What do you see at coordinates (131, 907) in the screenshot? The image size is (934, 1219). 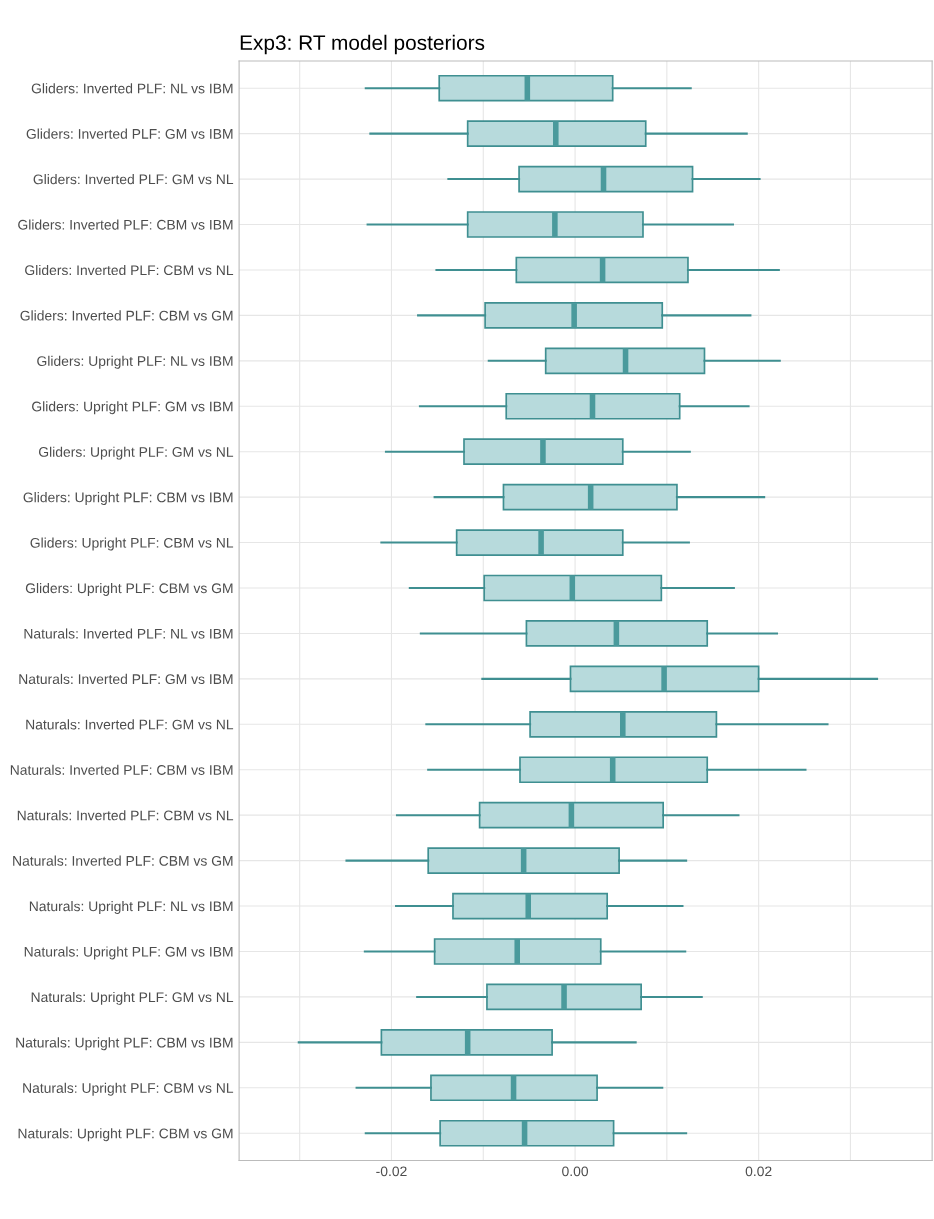 I see `y-tick-label: Naturals: Upright PLF: NL vs IBM` at bounding box center [131, 907].